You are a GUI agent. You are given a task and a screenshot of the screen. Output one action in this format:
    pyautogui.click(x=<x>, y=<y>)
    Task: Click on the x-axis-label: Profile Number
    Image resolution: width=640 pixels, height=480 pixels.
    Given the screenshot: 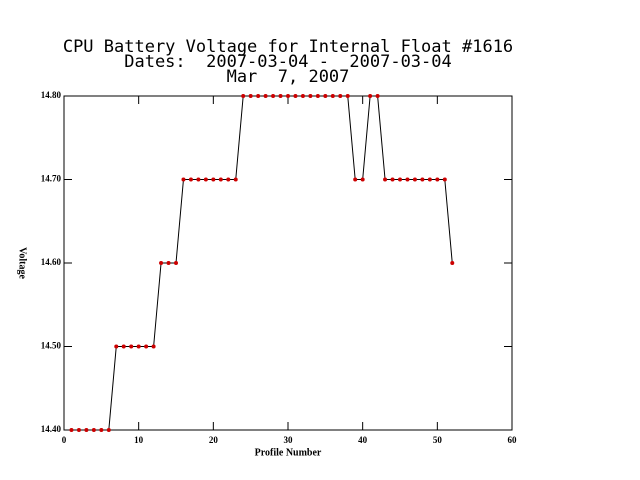 What is the action you would take?
    pyautogui.click(x=288, y=452)
    